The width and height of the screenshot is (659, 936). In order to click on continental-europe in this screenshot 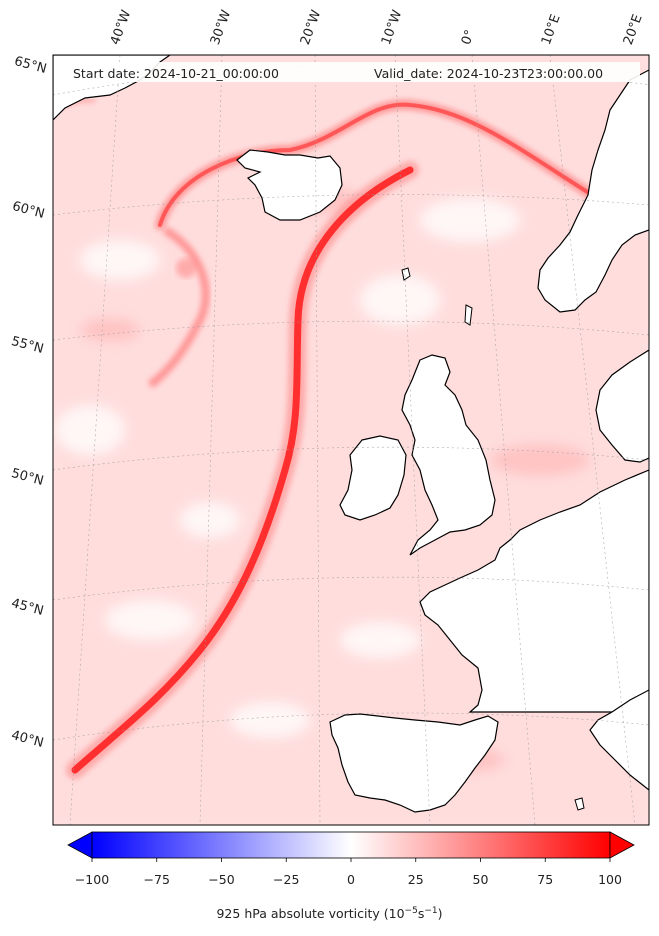, I will do `click(534, 591)`.